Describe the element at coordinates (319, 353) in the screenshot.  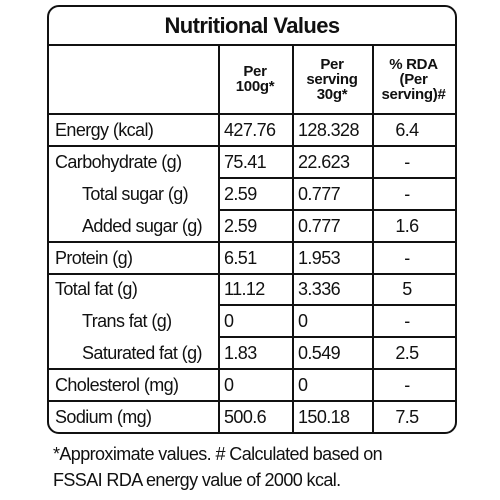
I see `cell-value: 0.549` at that location.